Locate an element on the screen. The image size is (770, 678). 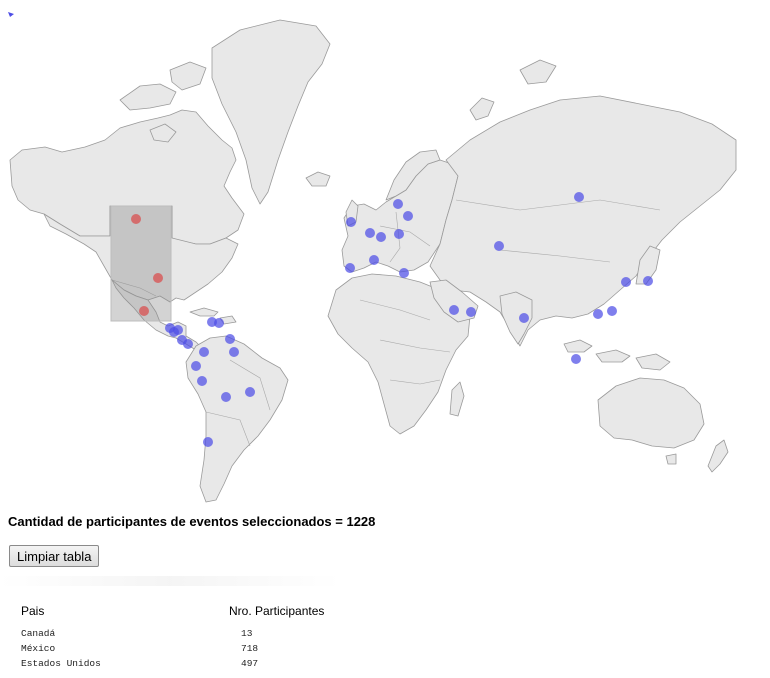
row-participants: 13 is located at coordinates (247, 633).